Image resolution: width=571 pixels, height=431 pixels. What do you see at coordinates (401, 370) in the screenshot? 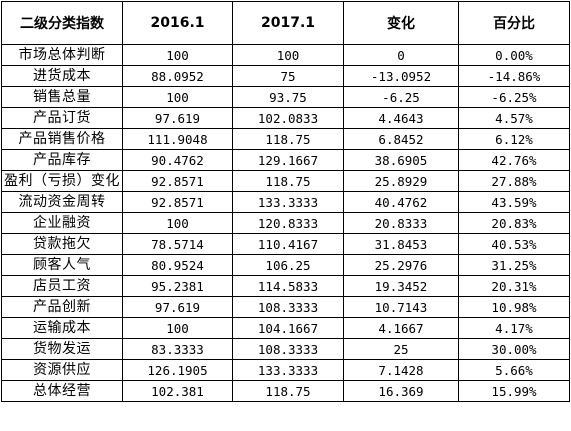
I see `change-value: 7.1428` at bounding box center [401, 370].